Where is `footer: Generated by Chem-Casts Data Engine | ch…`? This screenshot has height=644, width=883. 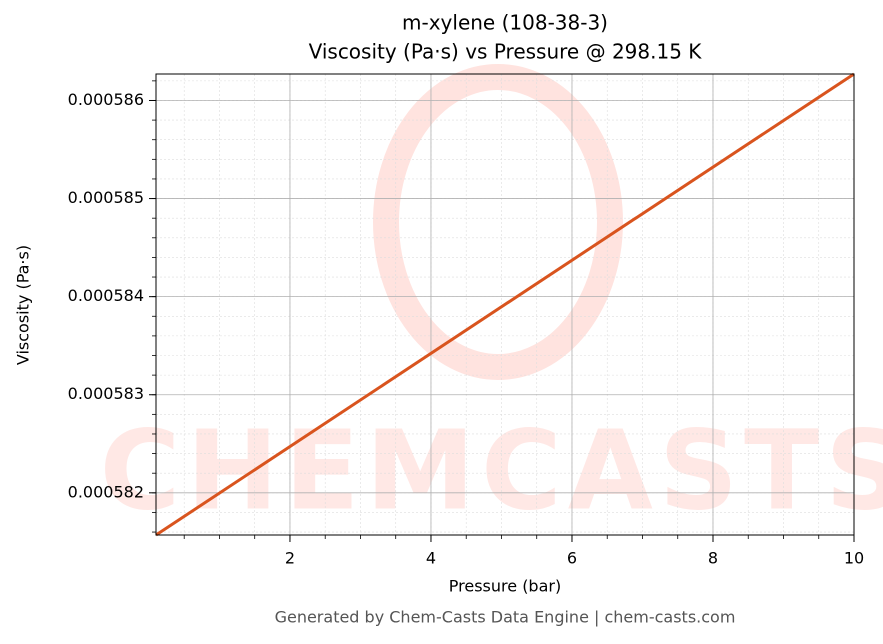 footer: Generated by Chem-Casts Data Engine | ch… is located at coordinates (505, 617).